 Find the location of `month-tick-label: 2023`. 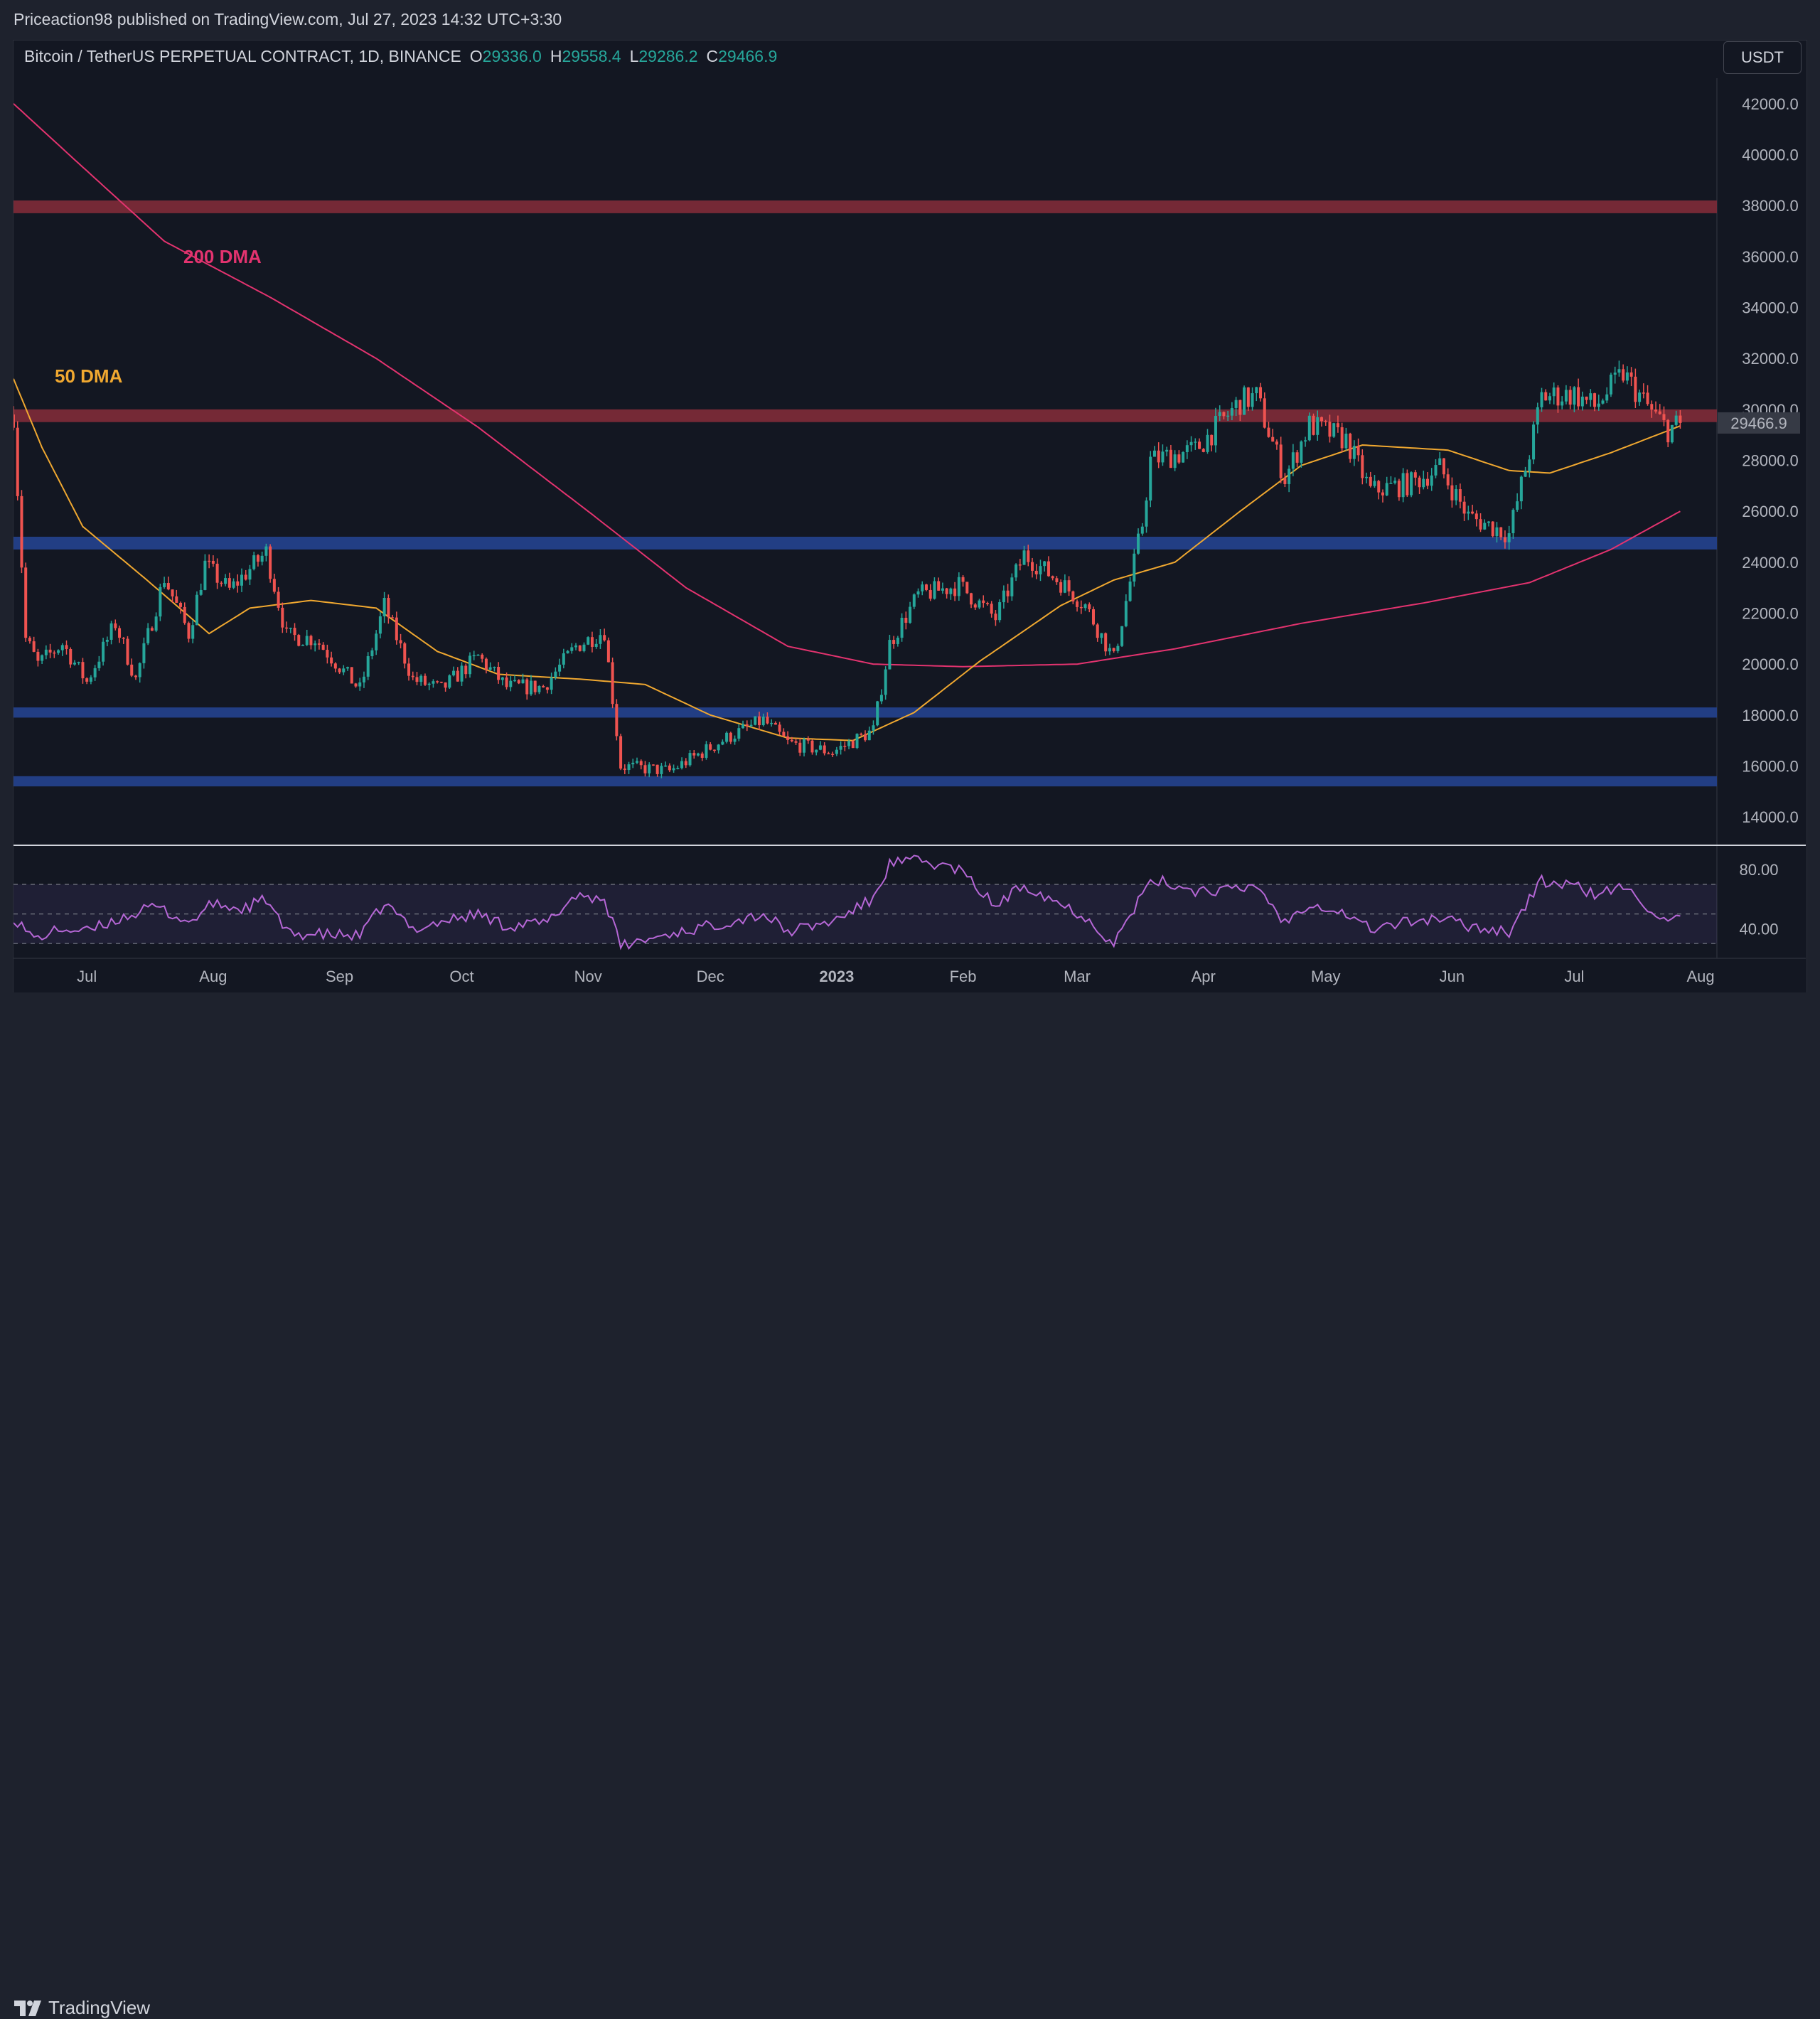

month-tick-label: 2023 is located at coordinates (837, 977).